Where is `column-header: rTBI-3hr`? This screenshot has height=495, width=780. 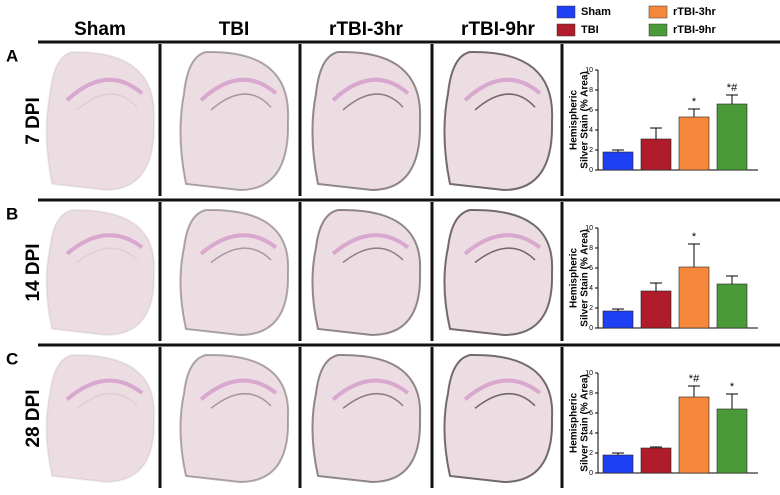 column-header: rTBI-3hr is located at coordinates (366, 29).